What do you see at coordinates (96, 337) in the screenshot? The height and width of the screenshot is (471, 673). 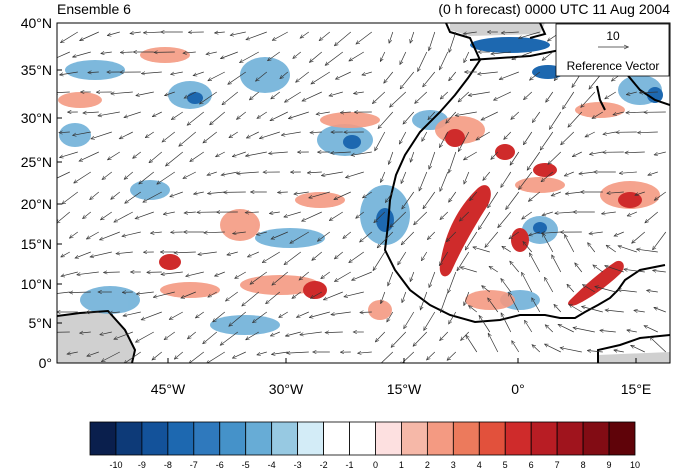 I see `south-america-land` at bounding box center [96, 337].